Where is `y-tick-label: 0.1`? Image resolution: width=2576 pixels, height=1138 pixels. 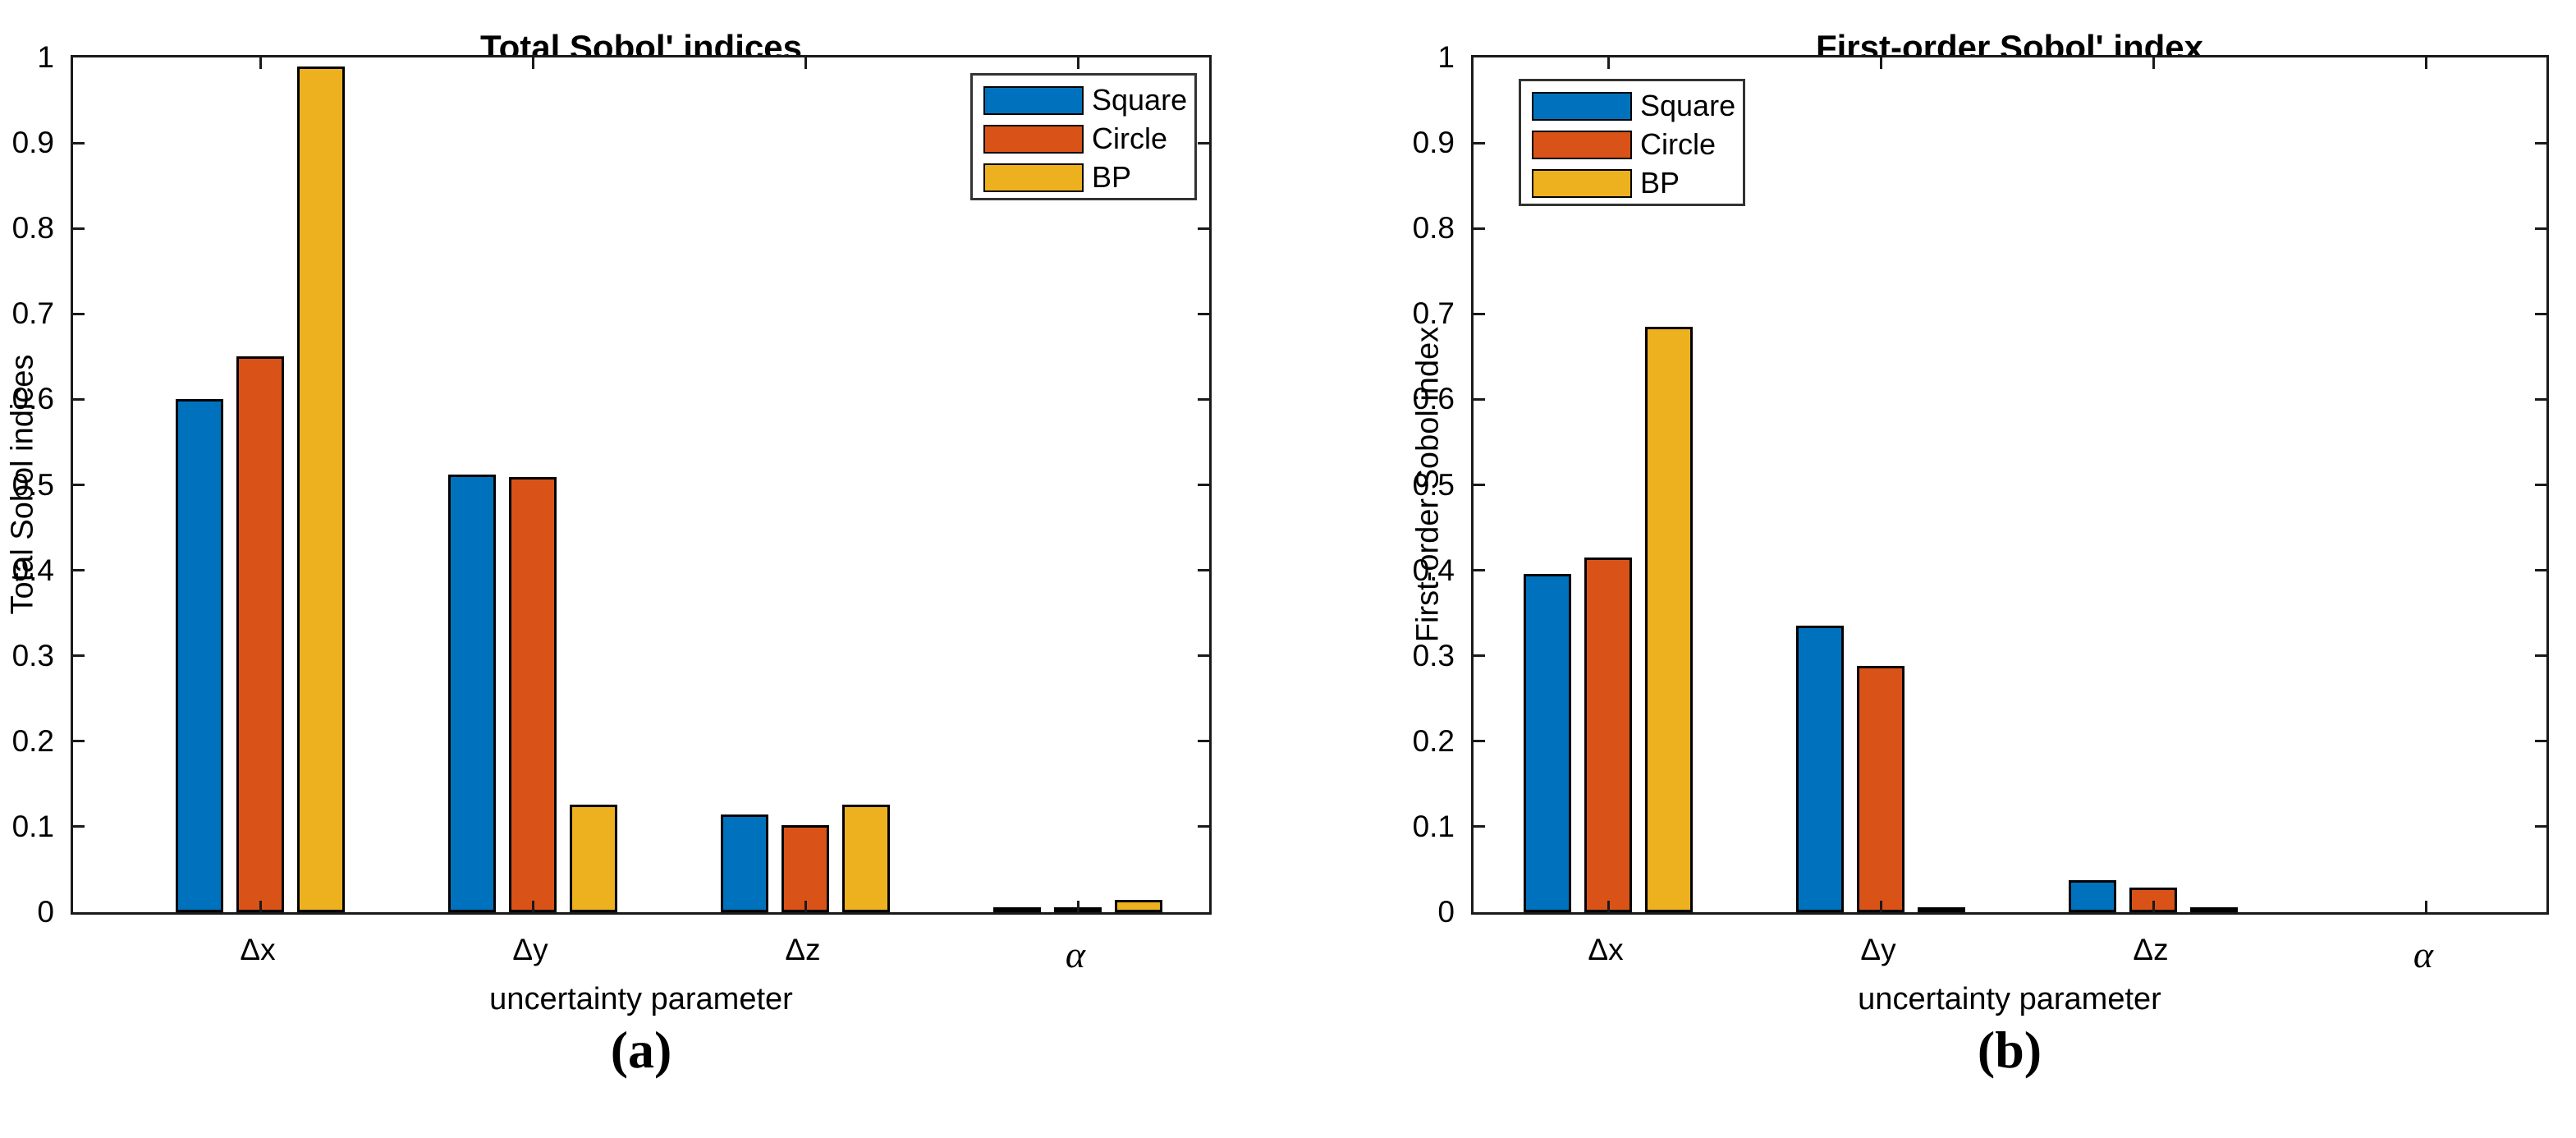 y-tick-label: 0.1 is located at coordinates (1434, 826).